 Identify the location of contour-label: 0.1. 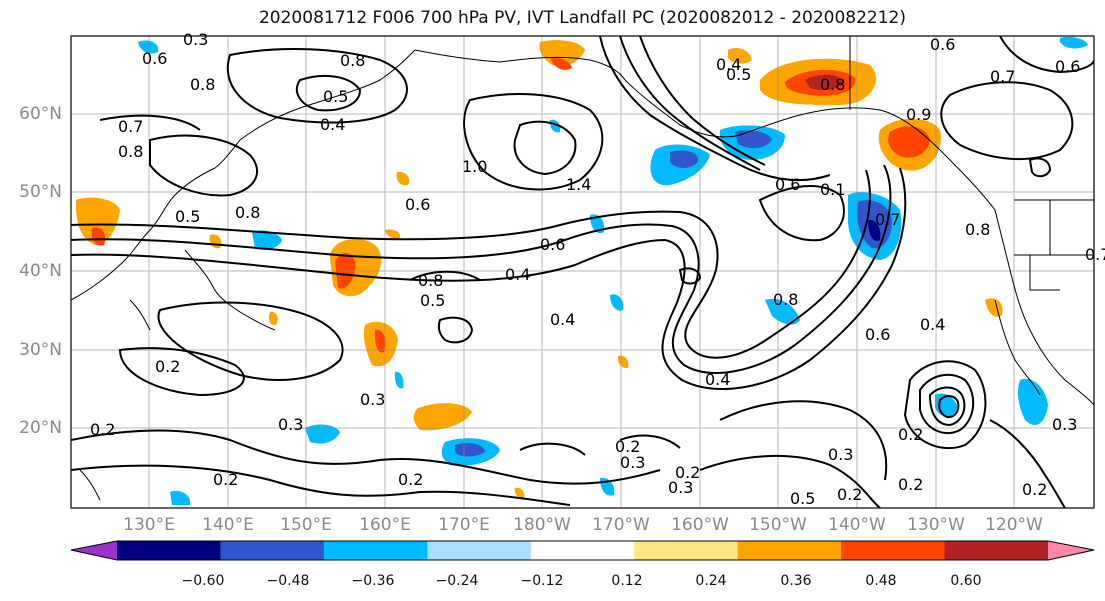
(832, 189).